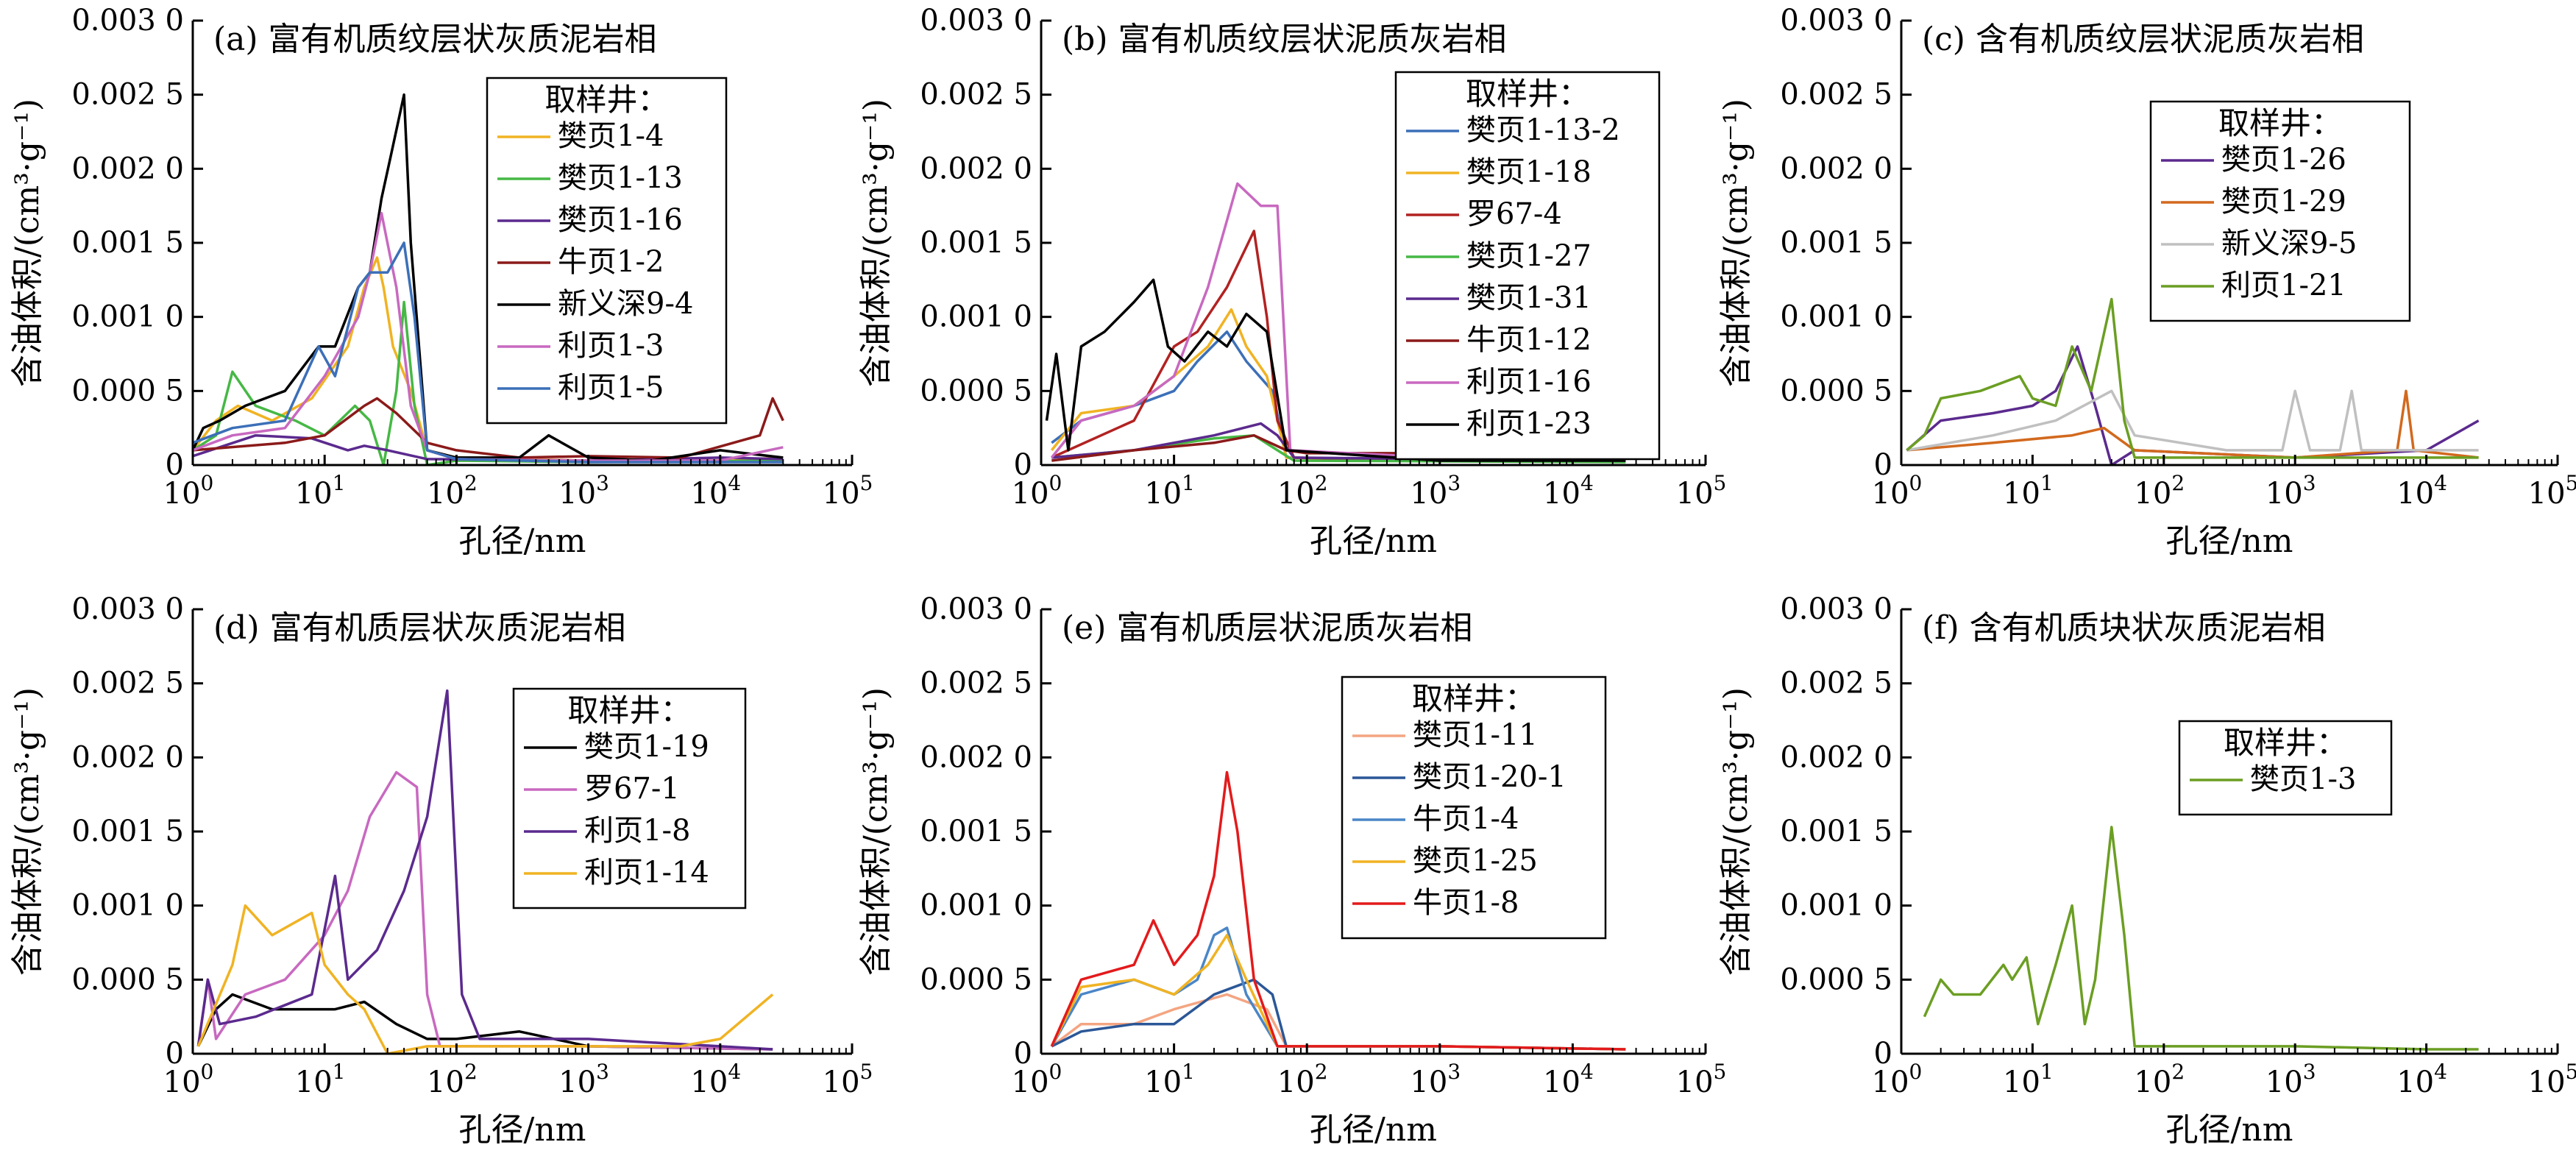 This screenshot has width=2576, height=1156. I want to click on legend-entry: 罗67-1, so click(632, 789).